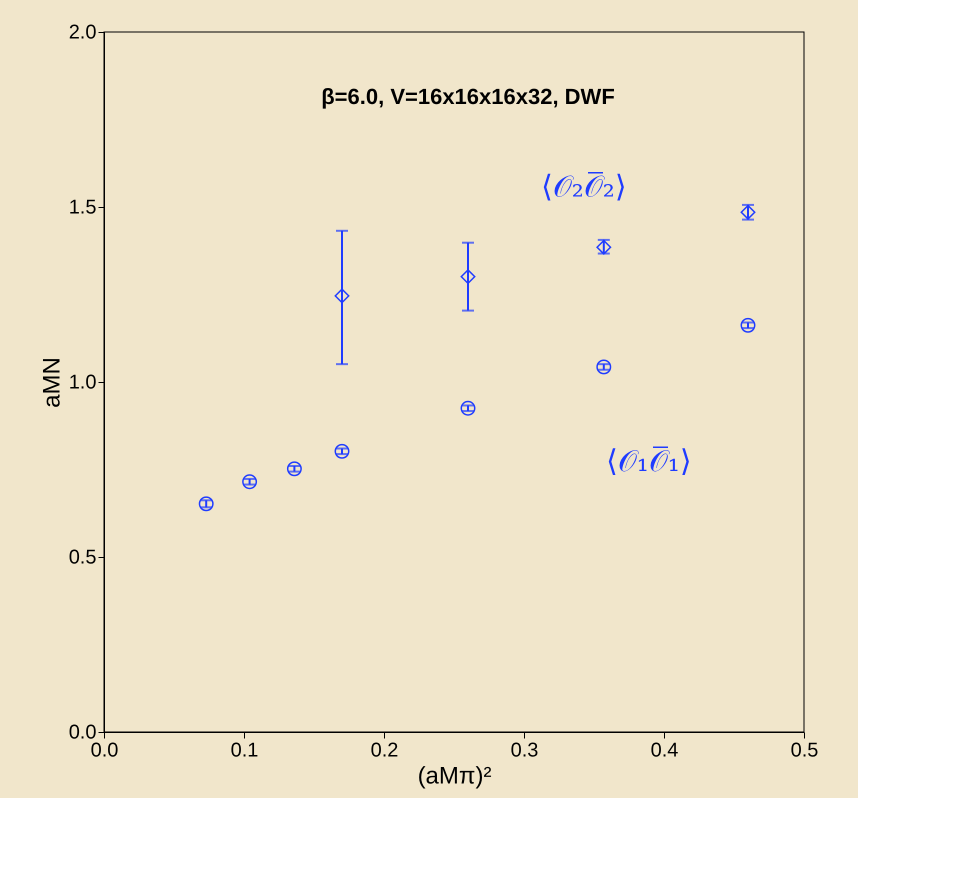 The width and height of the screenshot is (970, 887). I want to click on y-axis-title: aMN, so click(52, 382).